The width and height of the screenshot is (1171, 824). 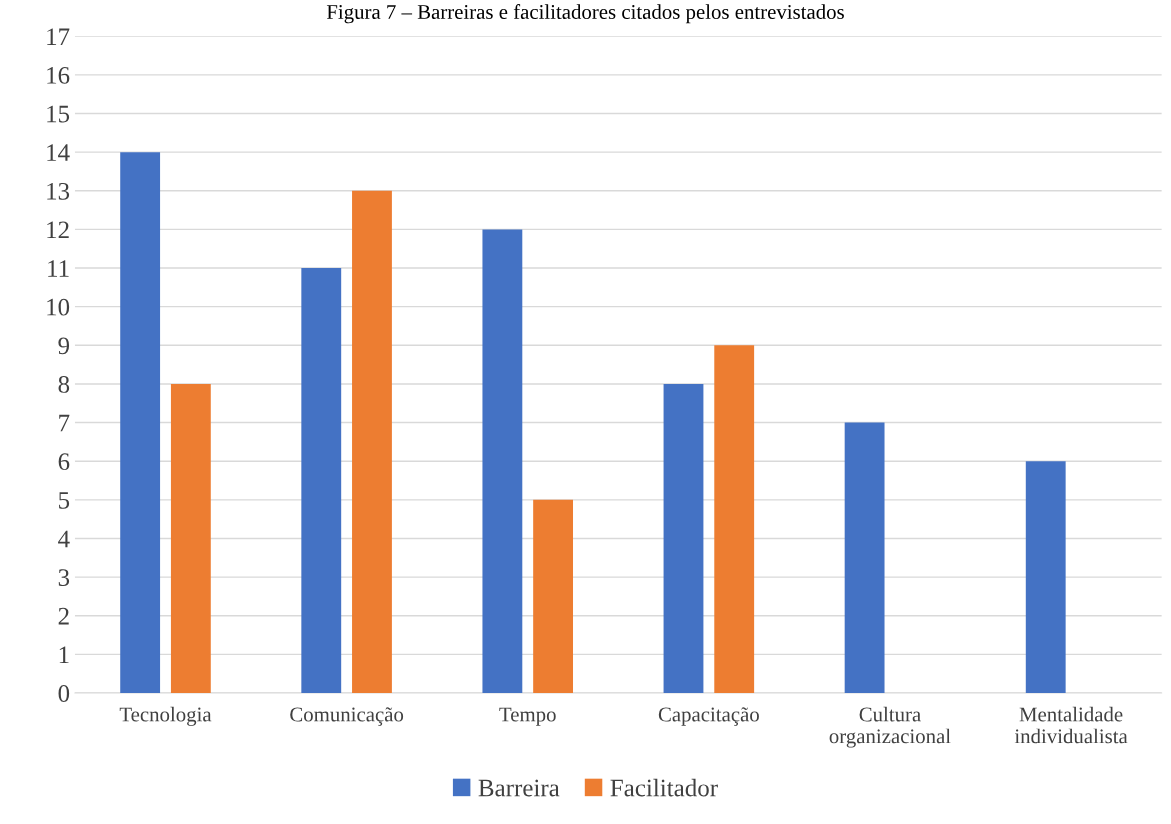 What do you see at coordinates (64, 693) in the screenshot?
I see `y-tick-label: 0` at bounding box center [64, 693].